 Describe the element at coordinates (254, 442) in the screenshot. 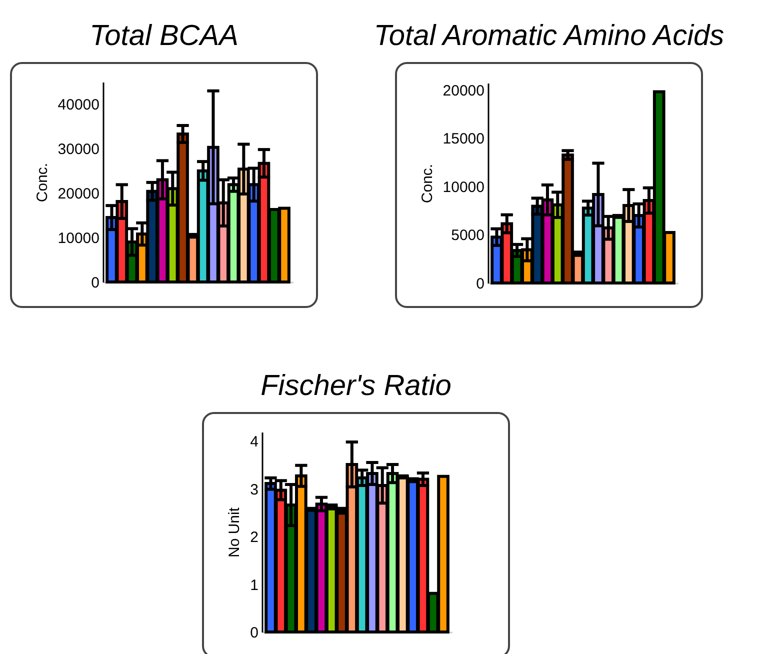

I see `y-tick-label: 4` at that location.